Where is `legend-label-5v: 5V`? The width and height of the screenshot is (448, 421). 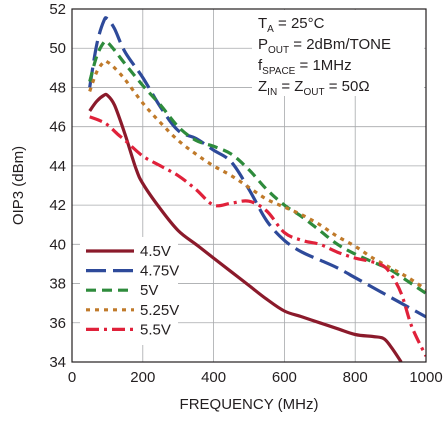
legend-label-5v: 5V is located at coordinates (149, 290).